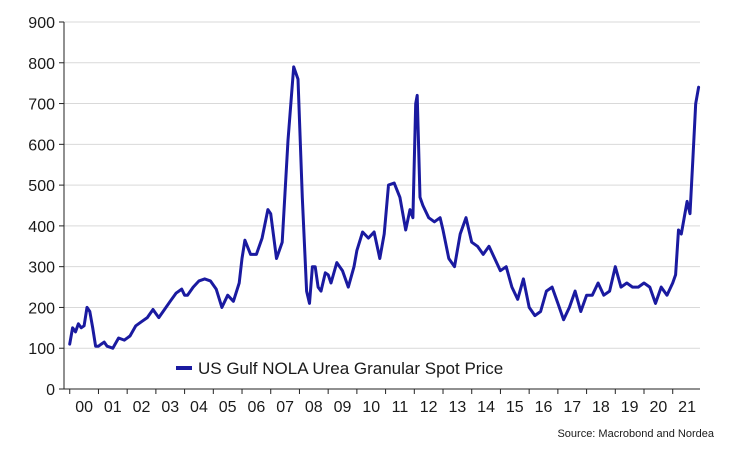  Describe the element at coordinates (41, 186) in the screenshot. I see `y-tick-label-500: 500` at that location.